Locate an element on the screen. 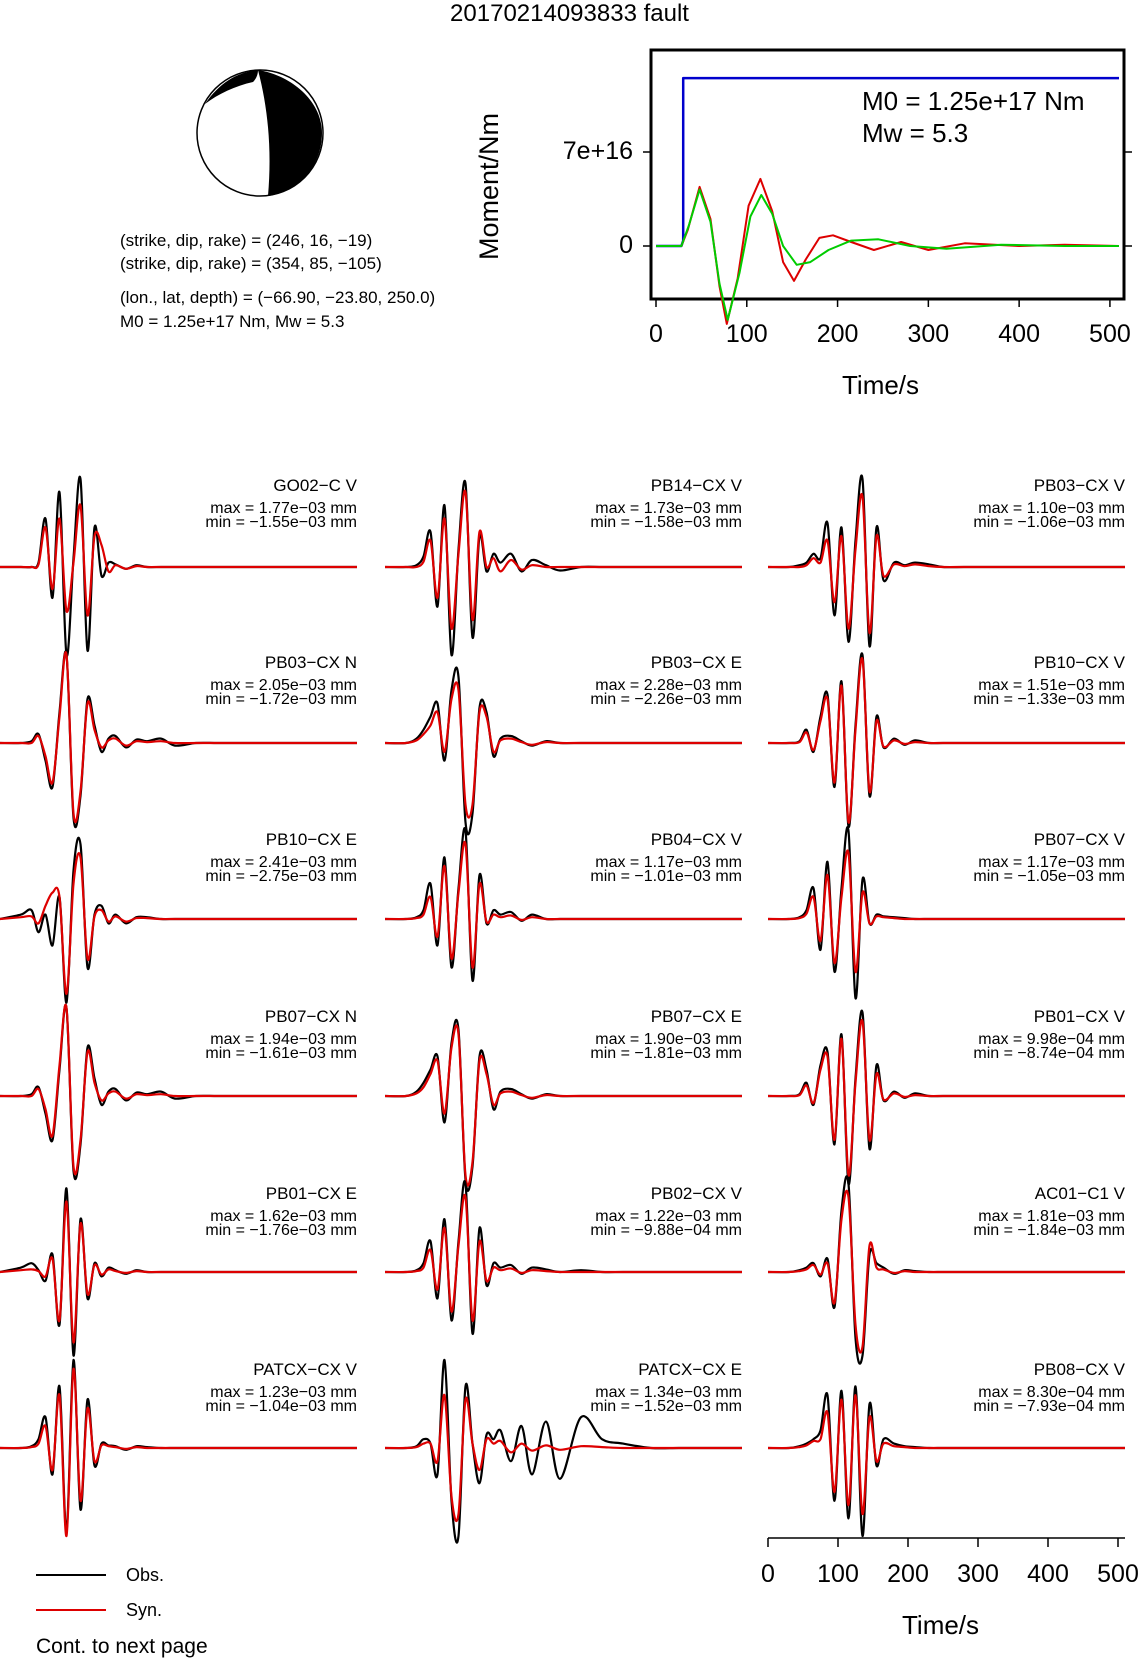 This screenshot has width=1139, height=1661. waveform-time-axis is located at coordinates (946, 1542).